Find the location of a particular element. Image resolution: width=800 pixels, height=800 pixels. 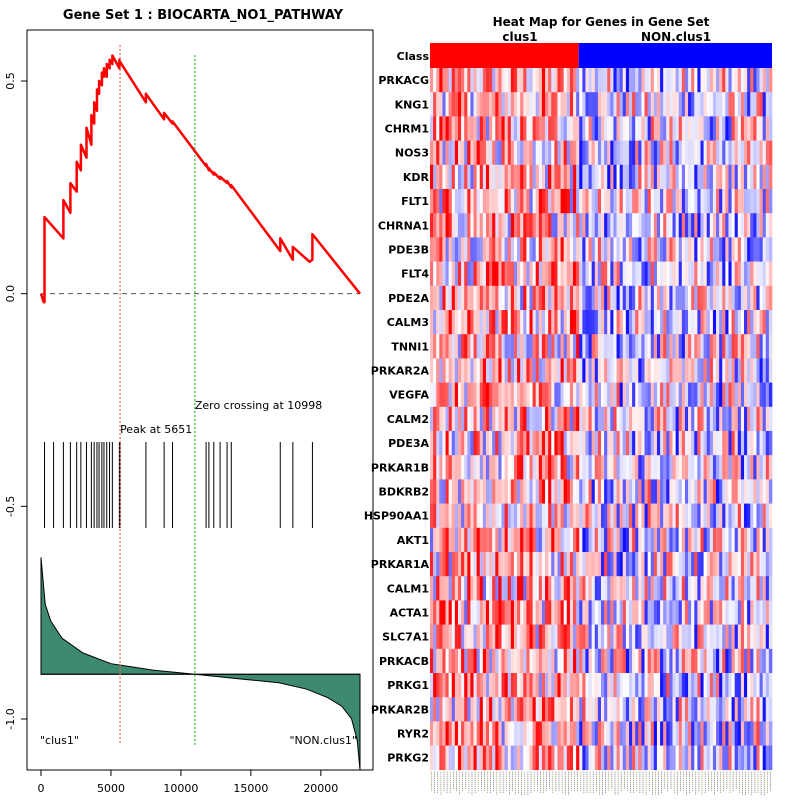

ranked-metric-area-path is located at coordinates (200, 664).